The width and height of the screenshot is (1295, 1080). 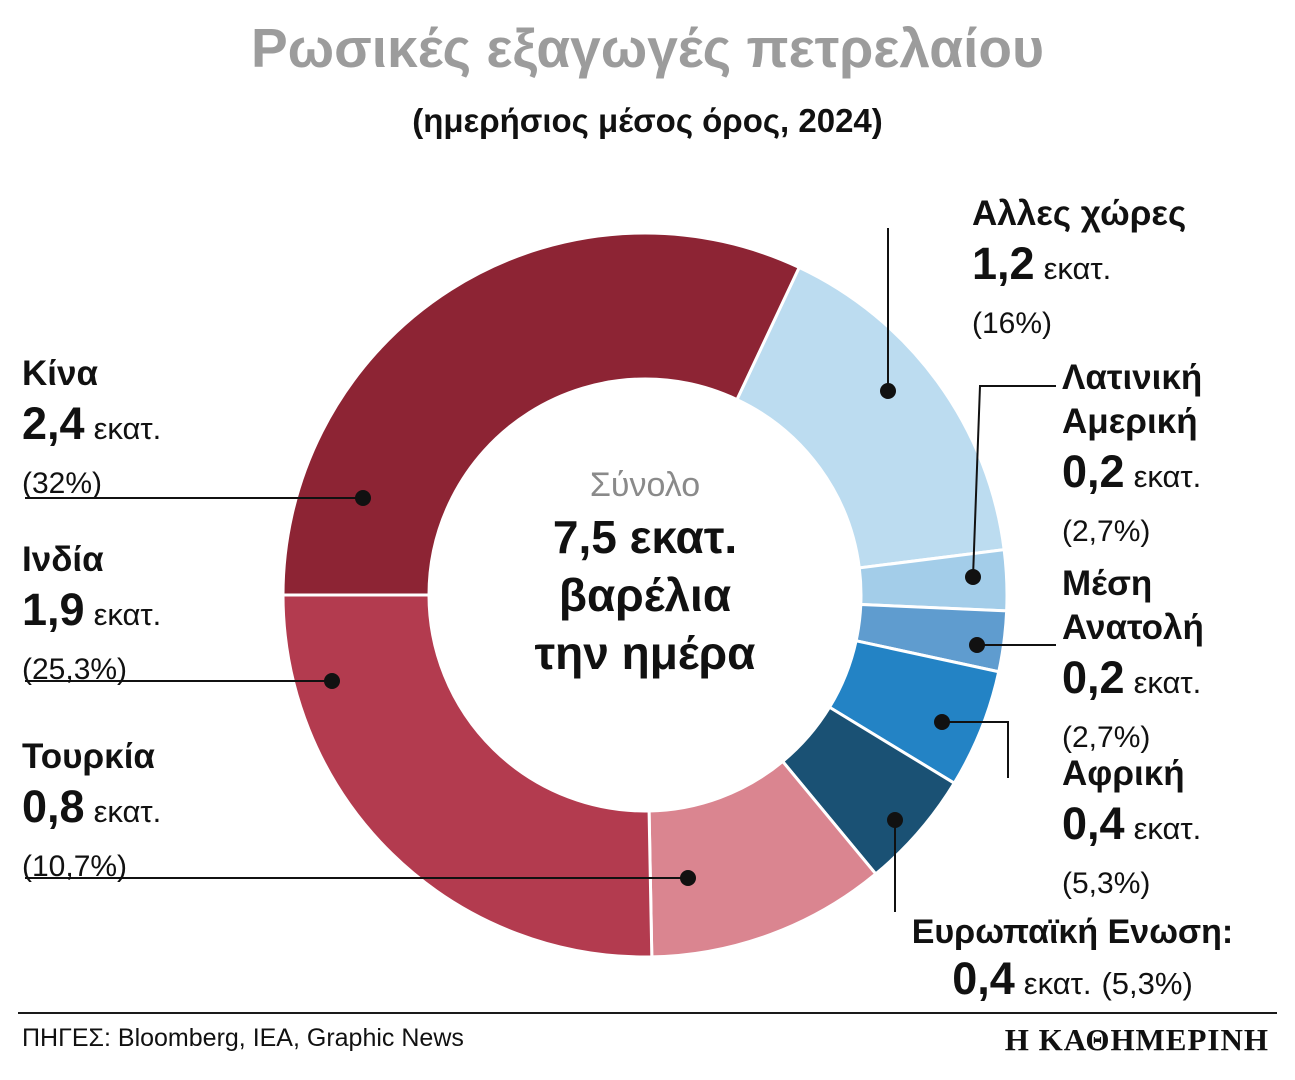 I want to click on donut-center-text: Σύνολο 7,5 εκατ. βαρέλια την ημέρα, so click(x=645, y=572).